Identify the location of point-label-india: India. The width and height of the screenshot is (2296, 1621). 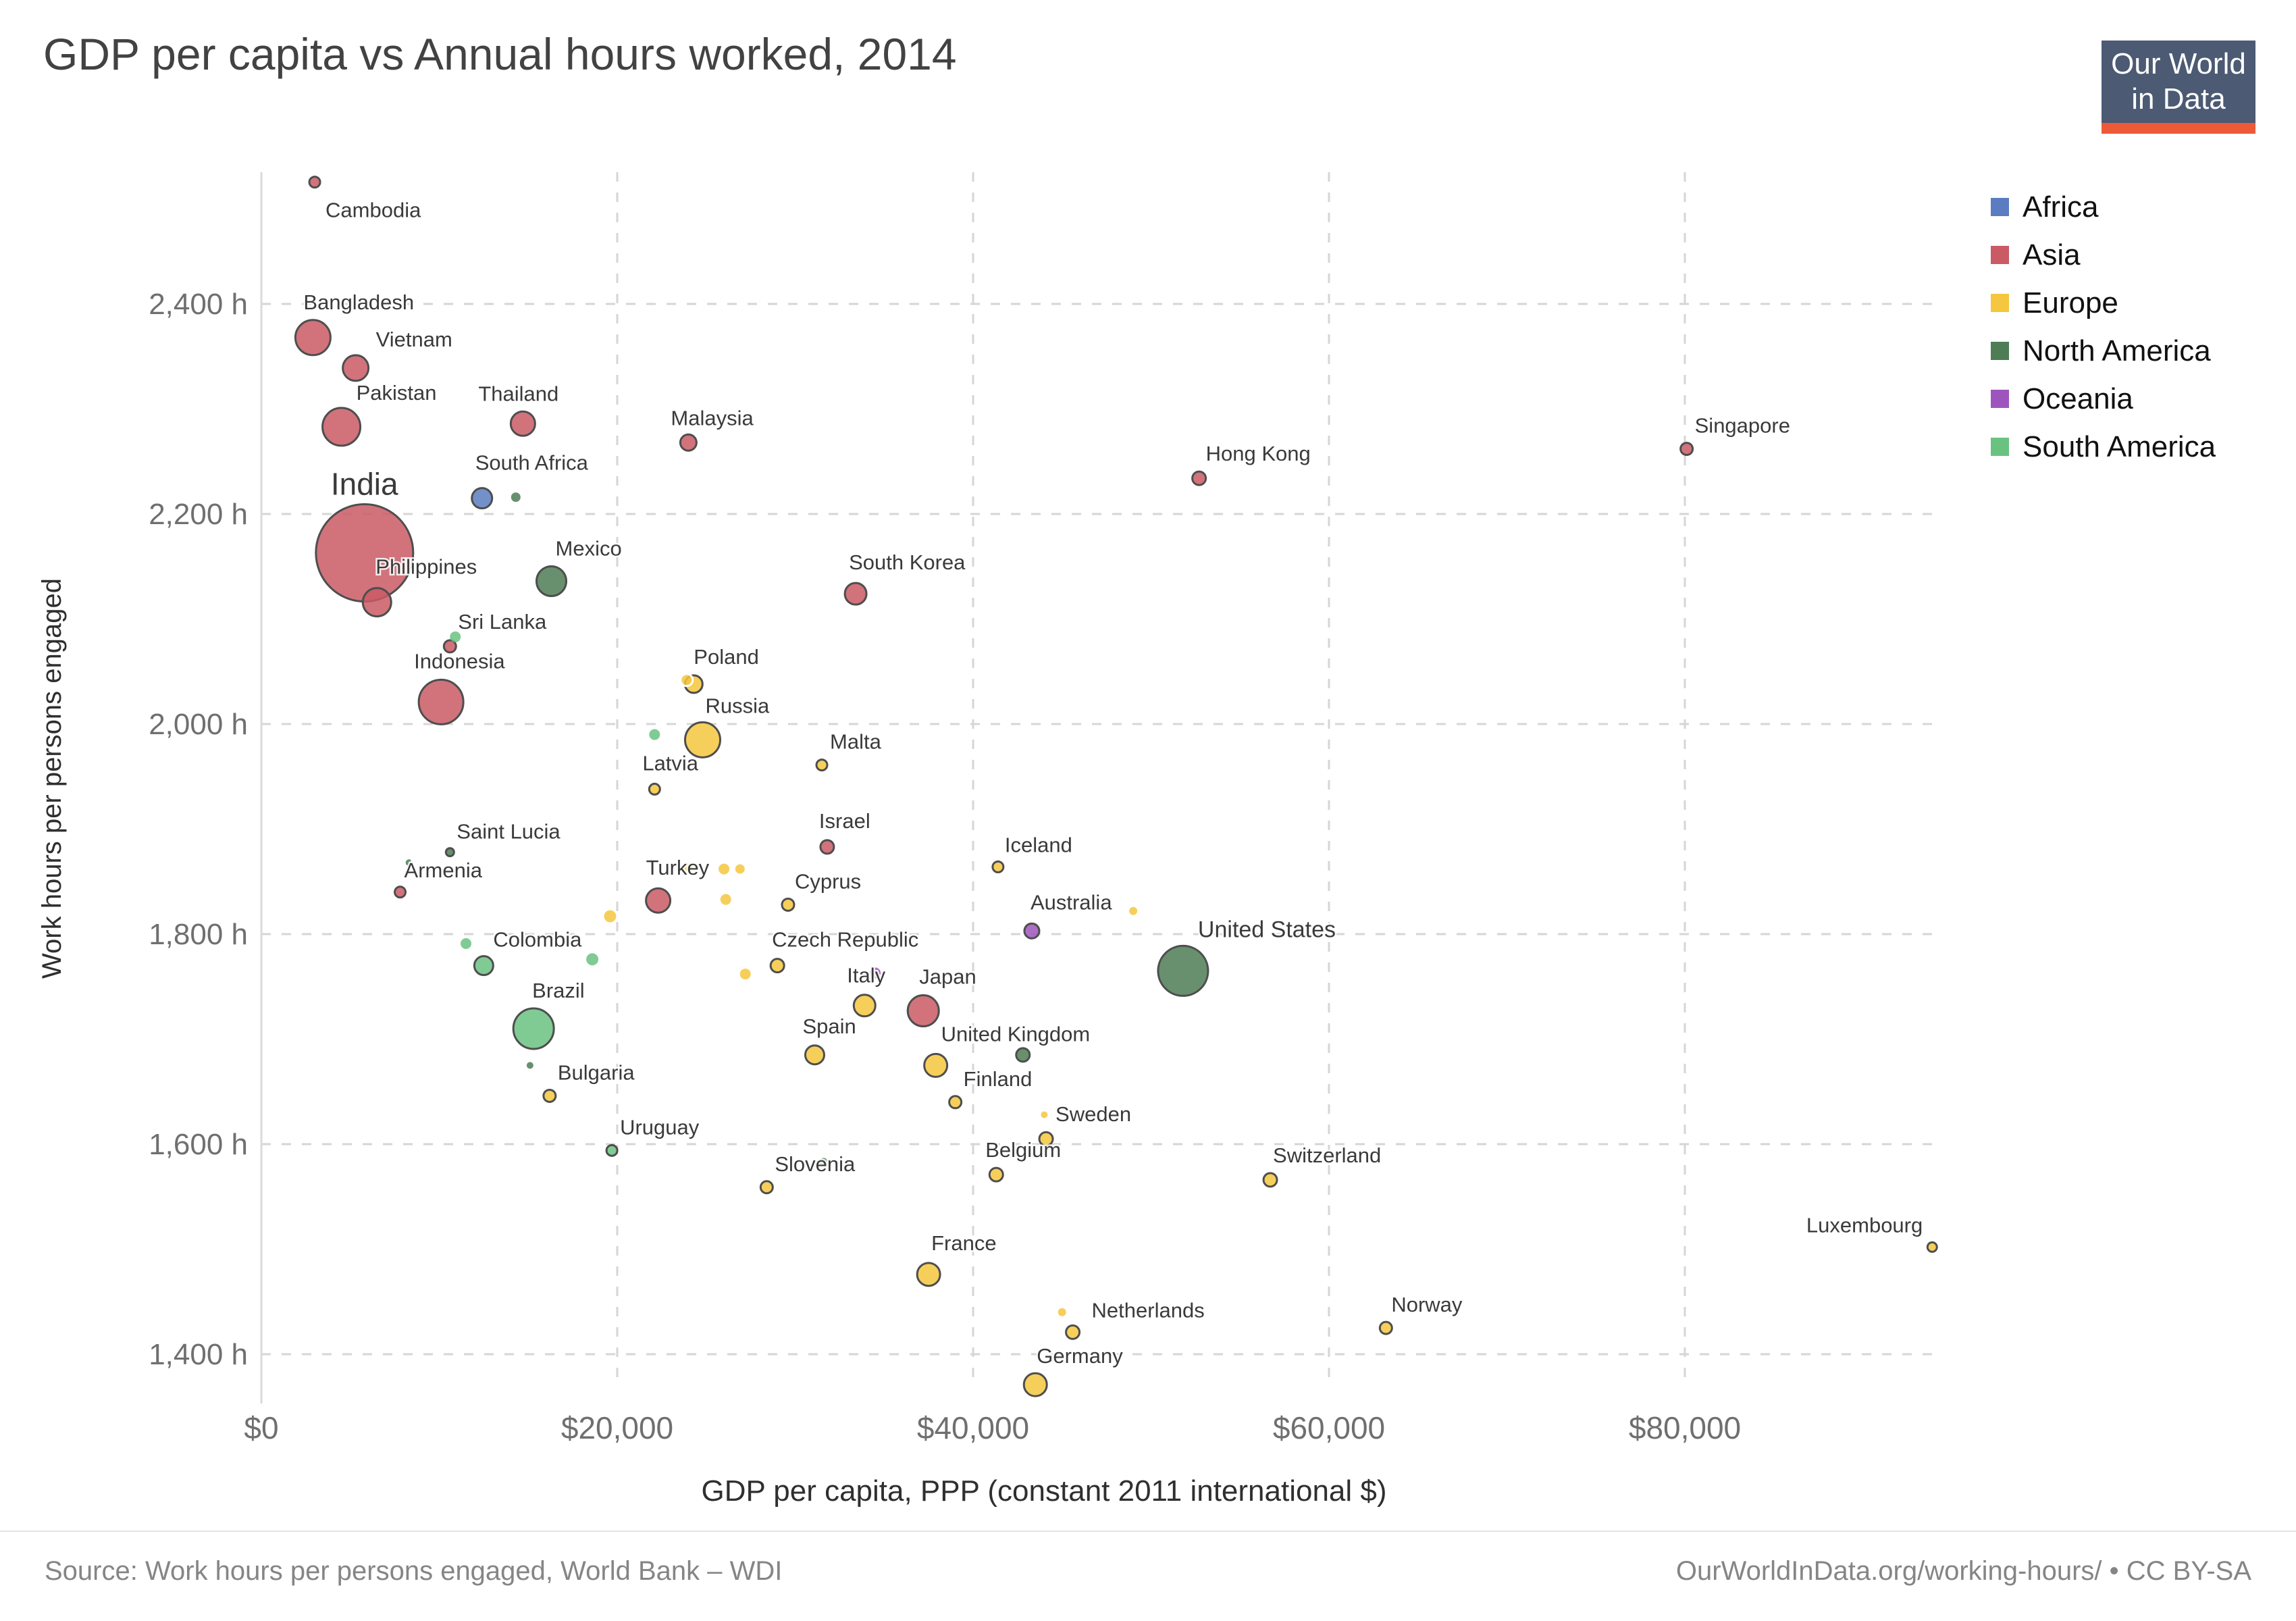
(364, 484).